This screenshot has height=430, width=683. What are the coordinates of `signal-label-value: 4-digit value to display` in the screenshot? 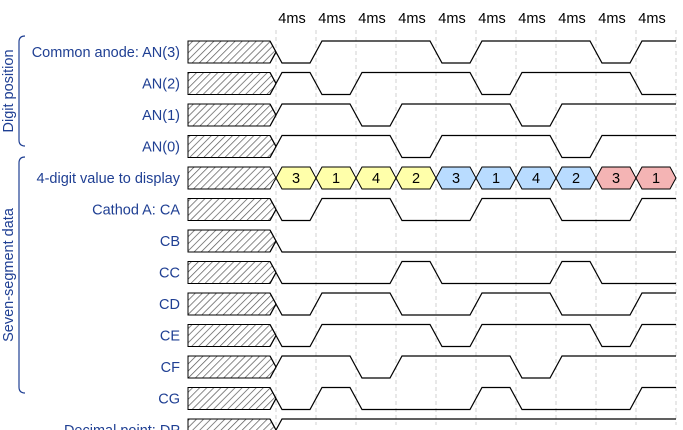 It's located at (109, 179).